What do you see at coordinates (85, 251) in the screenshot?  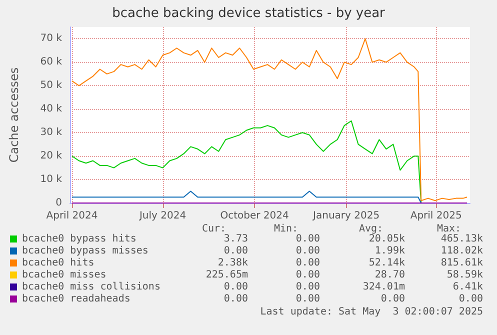 I see `legend-label: bcache0 bypass misses` at bounding box center [85, 251].